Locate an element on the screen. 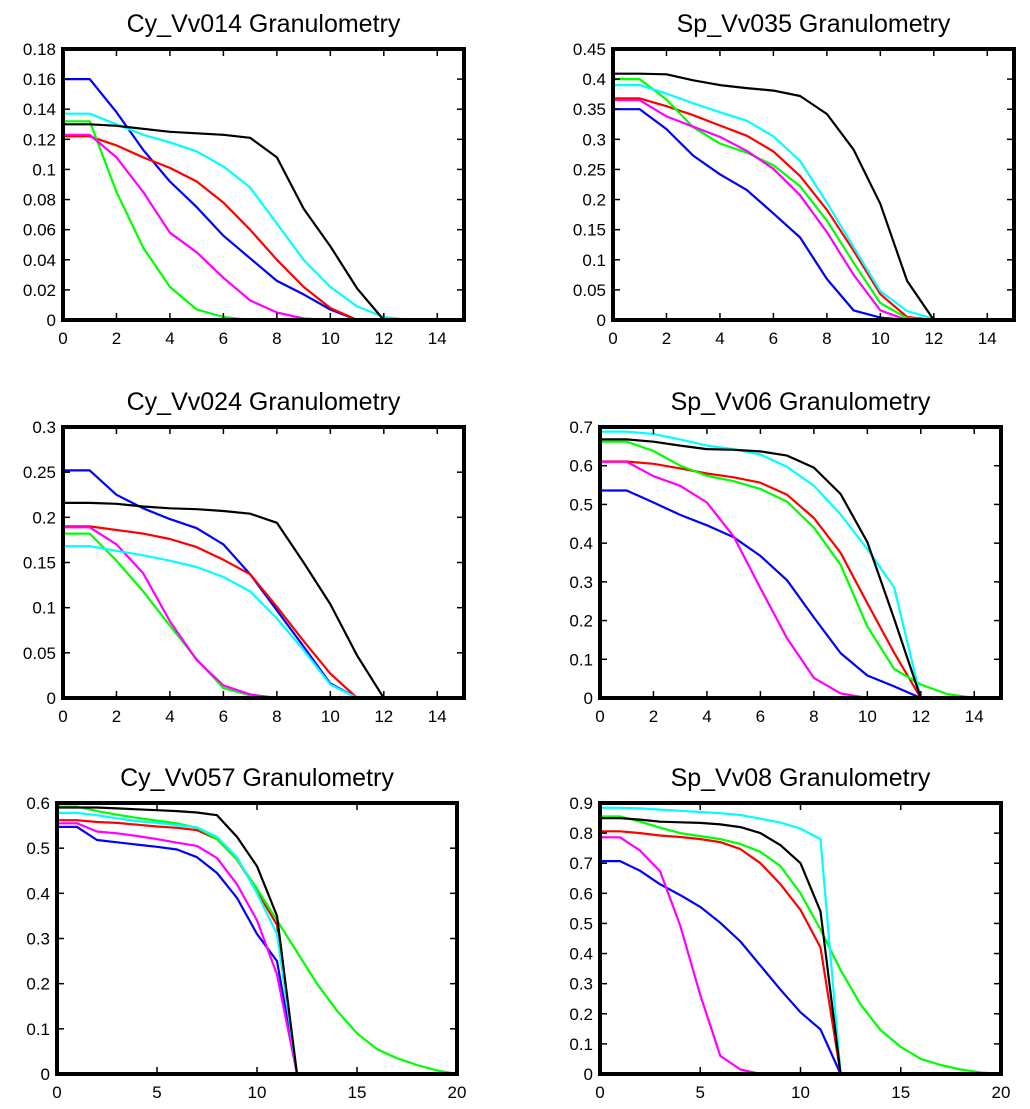  y-tick-label: 0.18 is located at coordinates (39, 49).